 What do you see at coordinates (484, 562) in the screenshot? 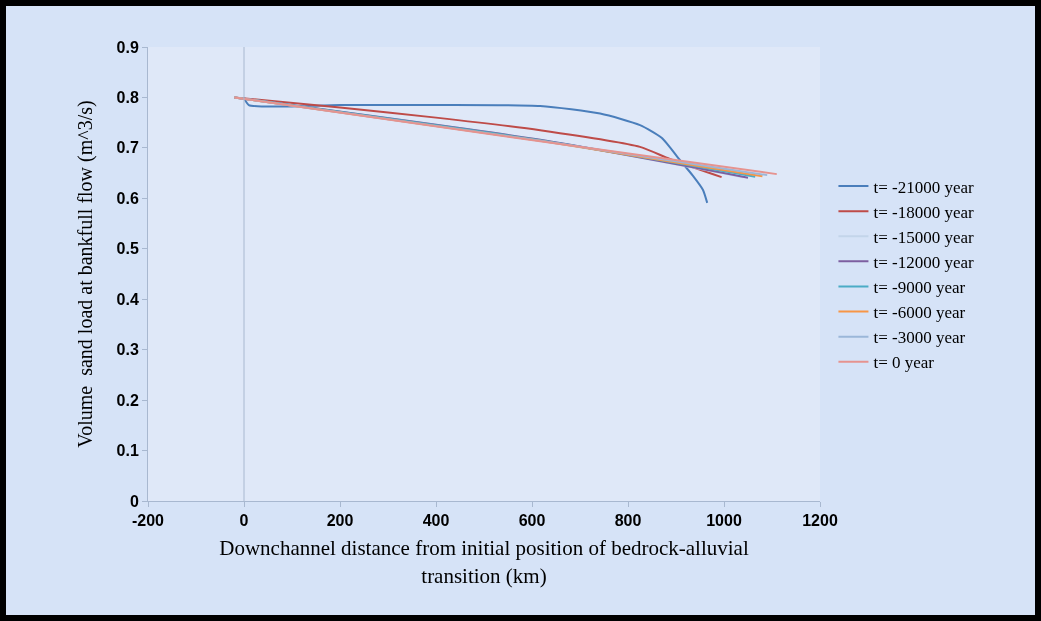
I see `x-axis-title: Downchannel distance from initial position of bedrock-alluvial transition (km)` at bounding box center [484, 562].